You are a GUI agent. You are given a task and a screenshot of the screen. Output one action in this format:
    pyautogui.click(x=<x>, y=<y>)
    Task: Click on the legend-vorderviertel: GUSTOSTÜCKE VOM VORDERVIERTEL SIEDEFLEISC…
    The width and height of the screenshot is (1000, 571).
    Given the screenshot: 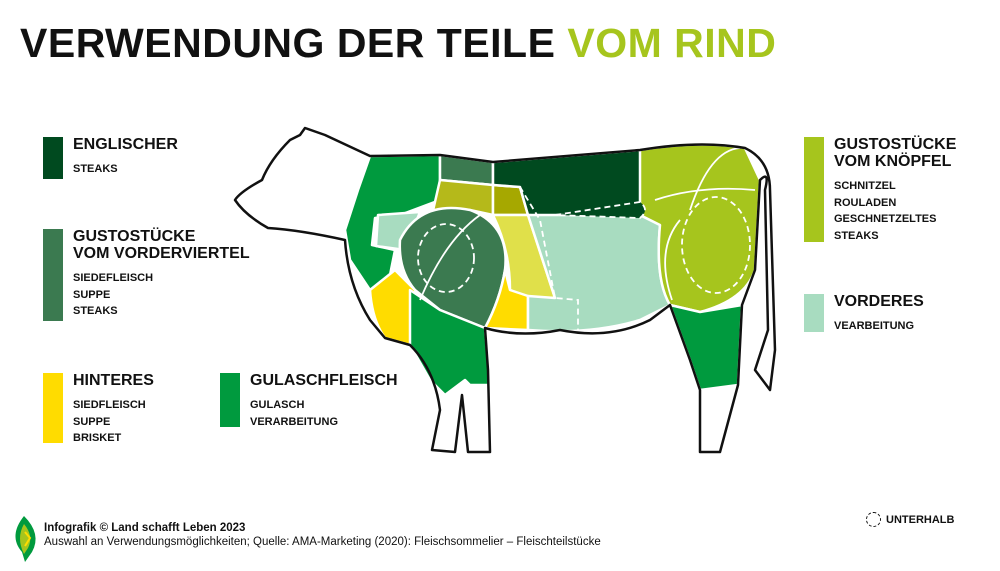 What is the action you would take?
    pyautogui.click(x=146, y=274)
    